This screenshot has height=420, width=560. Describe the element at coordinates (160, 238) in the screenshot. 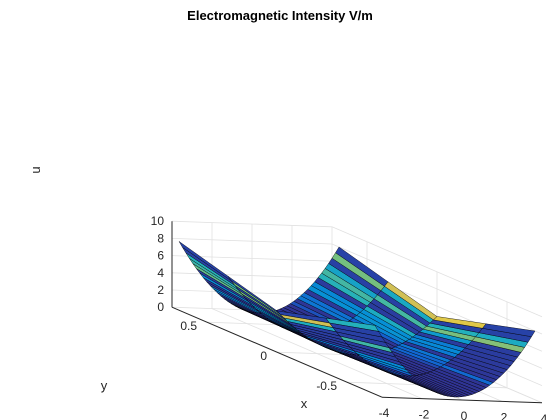

I see `z-tick-label: 8` at that location.